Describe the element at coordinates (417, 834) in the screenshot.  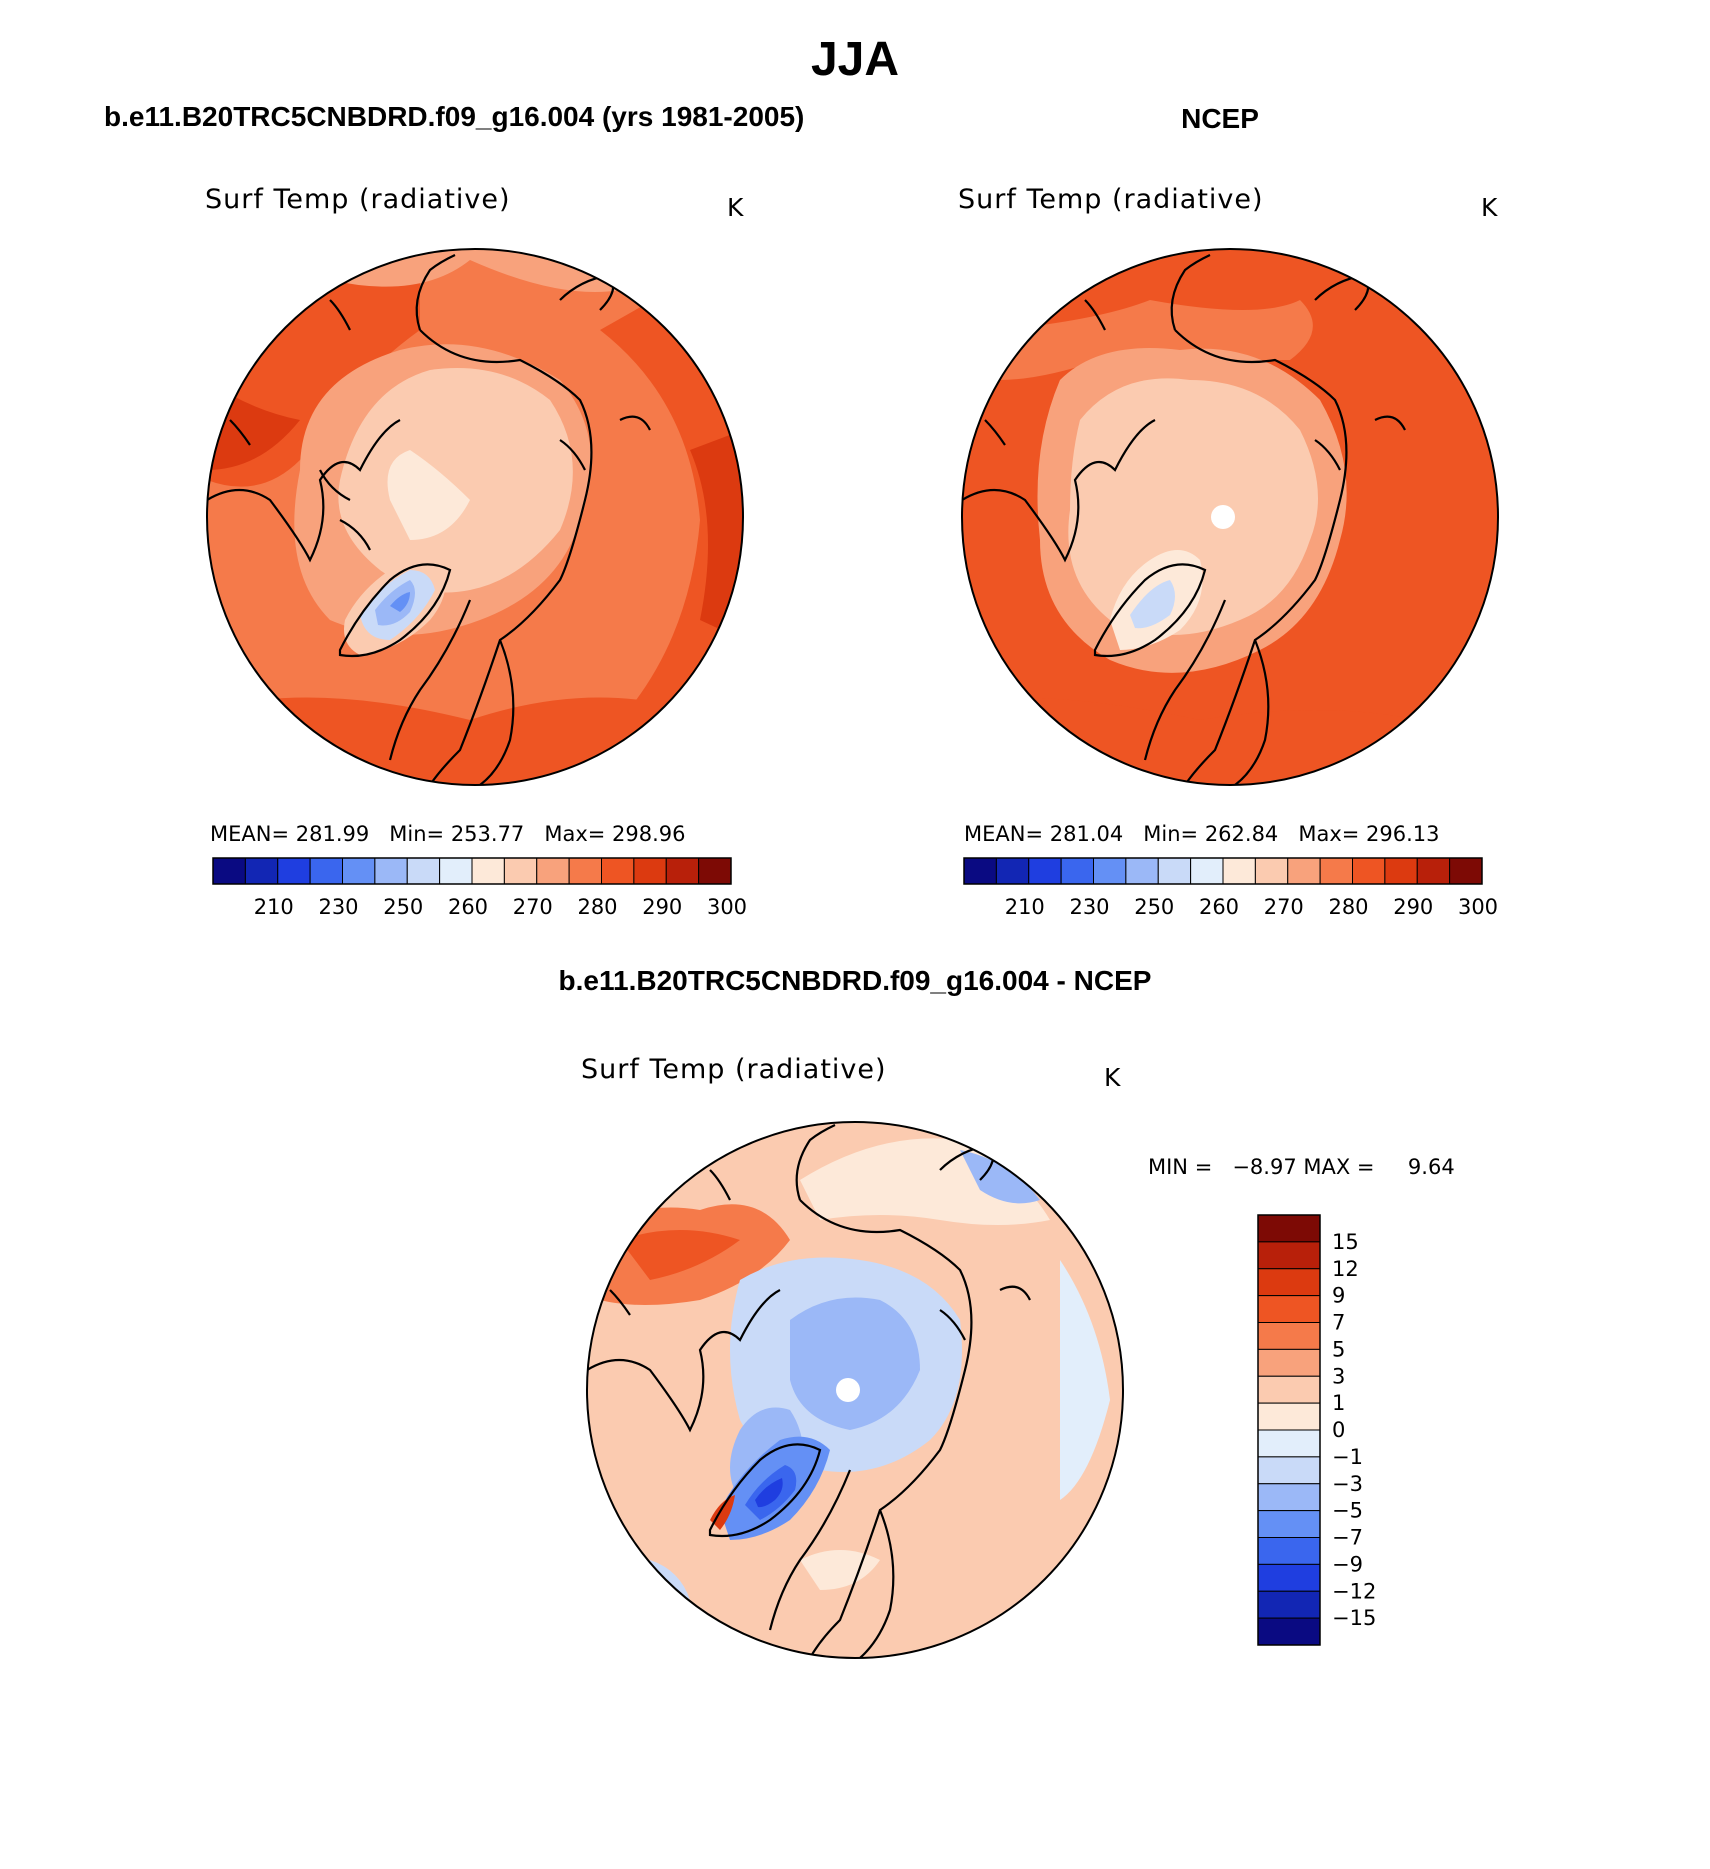
I see `model-min-label: Min=` at that location.